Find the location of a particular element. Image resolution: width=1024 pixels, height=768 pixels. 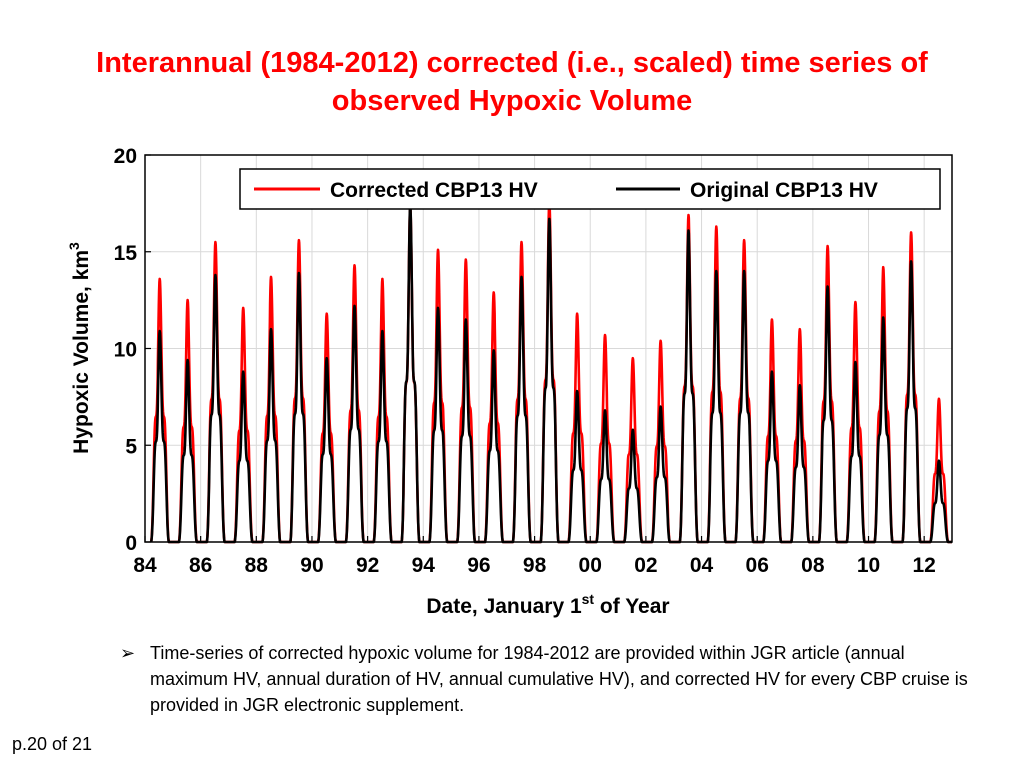

y-axis-ticks: 0 5 10 15 20 is located at coordinates (132, 350).